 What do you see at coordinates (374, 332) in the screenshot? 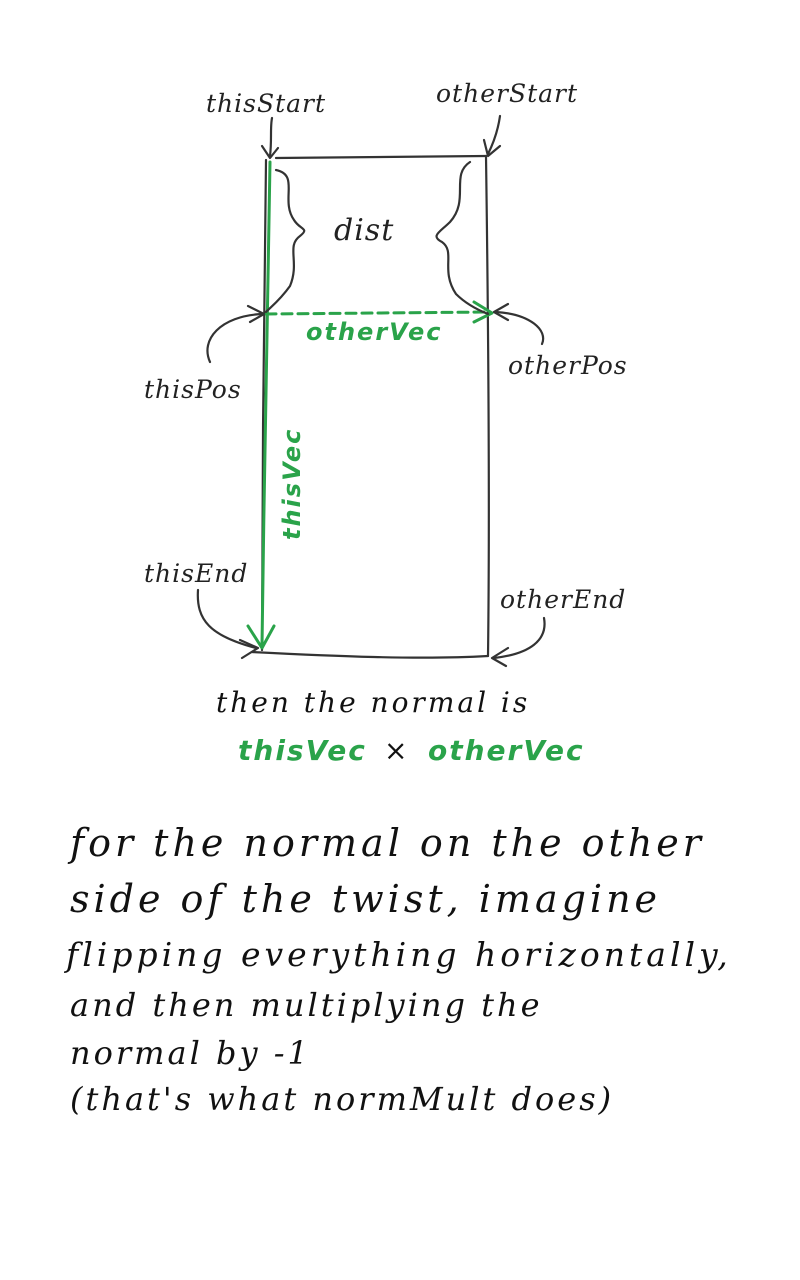
I see `other-vec-label: otherVec` at bounding box center [374, 332].